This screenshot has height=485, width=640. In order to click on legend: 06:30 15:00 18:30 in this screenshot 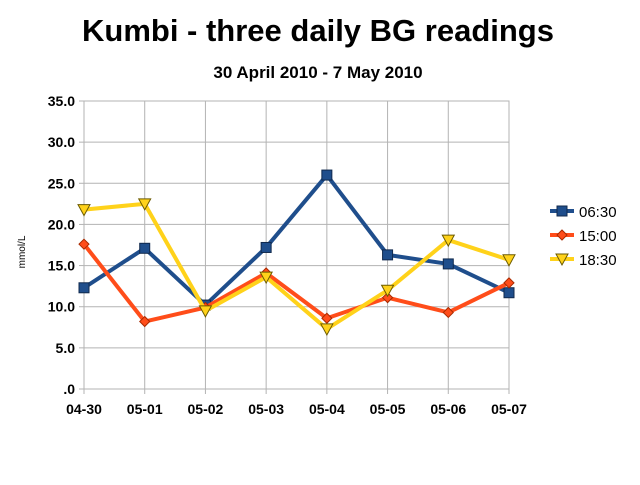, I will do `click(583, 236)`.